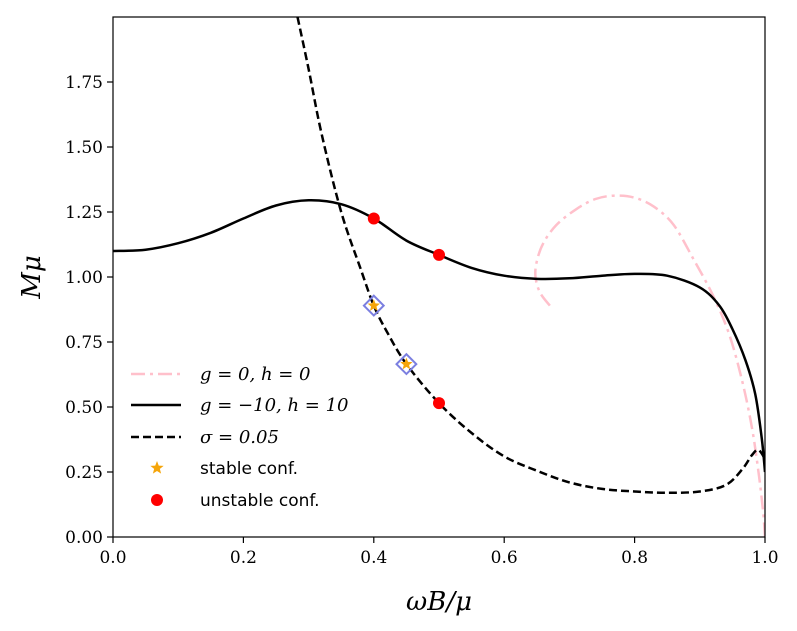 This screenshot has width=797, height=631. I want to click on y-tick-label: 1.75, so click(84, 83).